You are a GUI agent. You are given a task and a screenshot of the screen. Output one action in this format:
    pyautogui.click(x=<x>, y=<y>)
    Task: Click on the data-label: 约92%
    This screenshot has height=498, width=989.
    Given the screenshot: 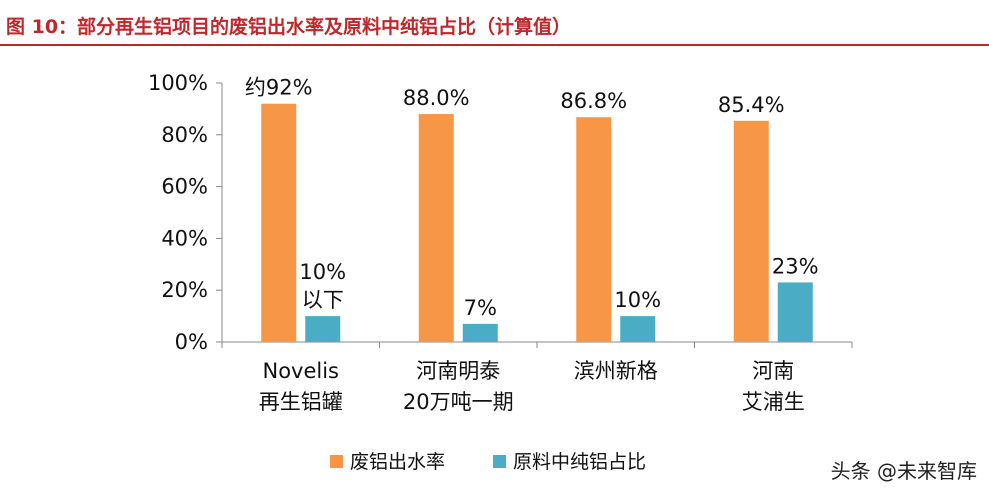 What is the action you would take?
    pyautogui.click(x=279, y=88)
    